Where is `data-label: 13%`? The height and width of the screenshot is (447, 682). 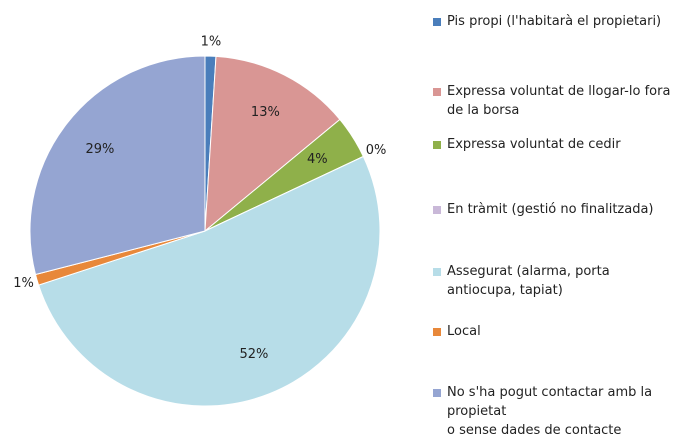
data-label: 13% is located at coordinates (265, 112).